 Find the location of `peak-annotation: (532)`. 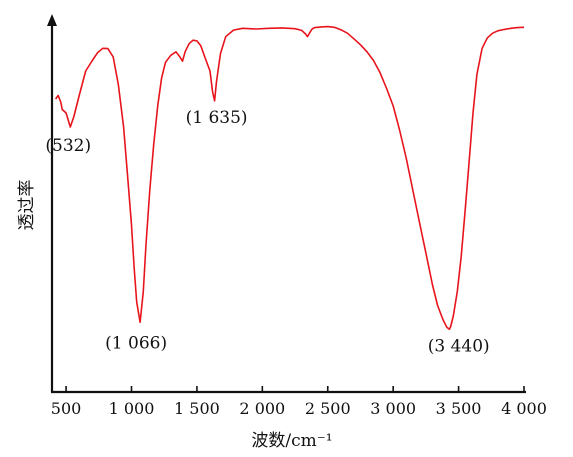

peak-annotation: (532) is located at coordinates (68, 146).